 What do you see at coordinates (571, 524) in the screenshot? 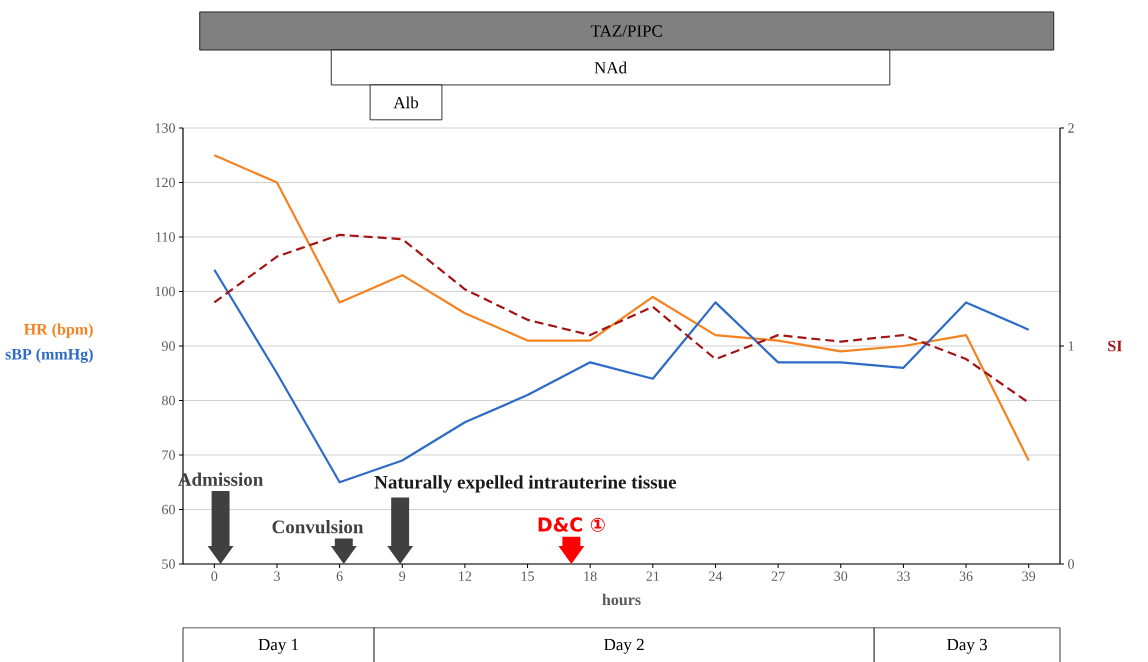
I see `annotation: D&C ①` at bounding box center [571, 524].